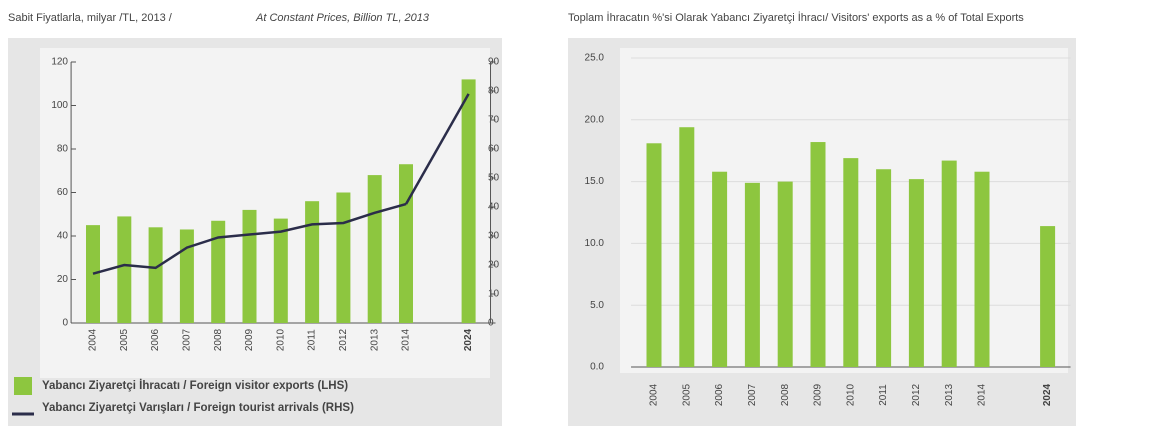 The width and height of the screenshot is (1163, 428). I want to click on y-tick-label: 80, so click(63, 149).